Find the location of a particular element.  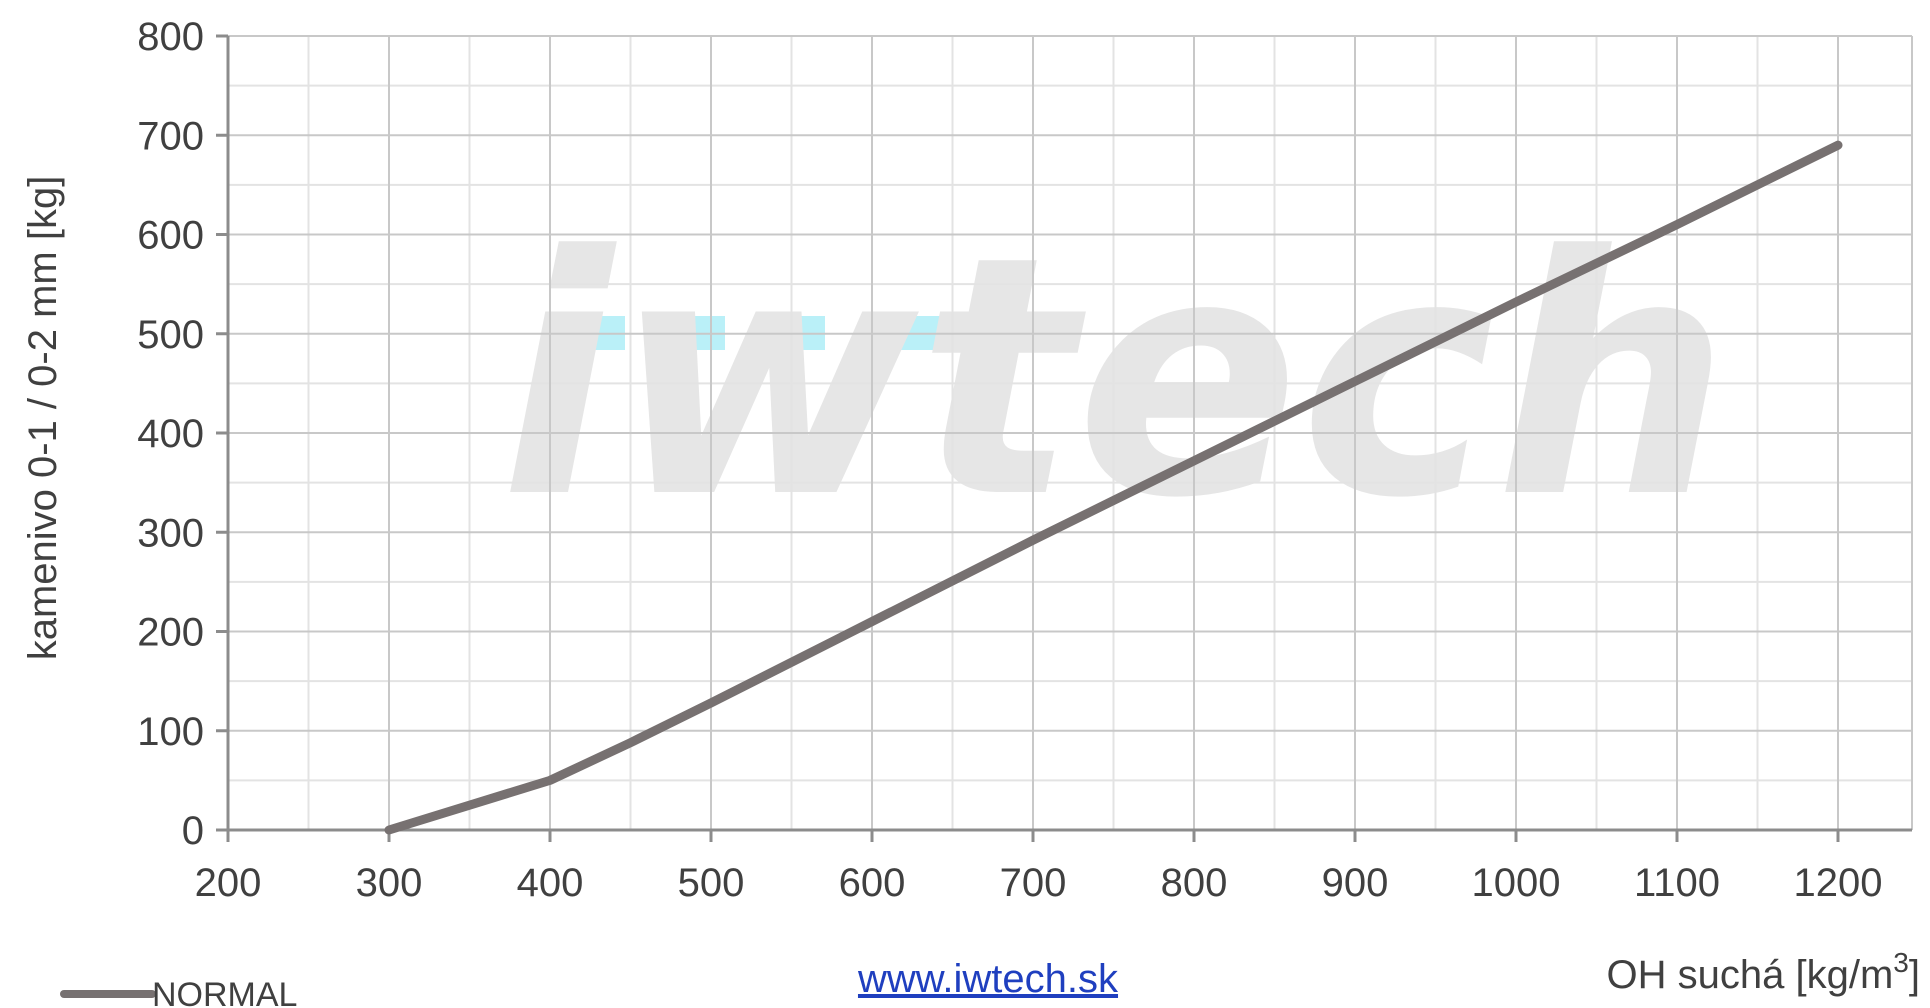

x-axis-title-main: OH suchá [kg/m is located at coordinates (1750, 975).